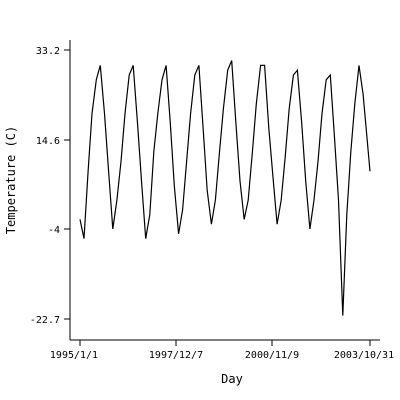  Describe the element at coordinates (176, 355) in the screenshot. I see `x-tick-label: 1997/12/7` at that location.